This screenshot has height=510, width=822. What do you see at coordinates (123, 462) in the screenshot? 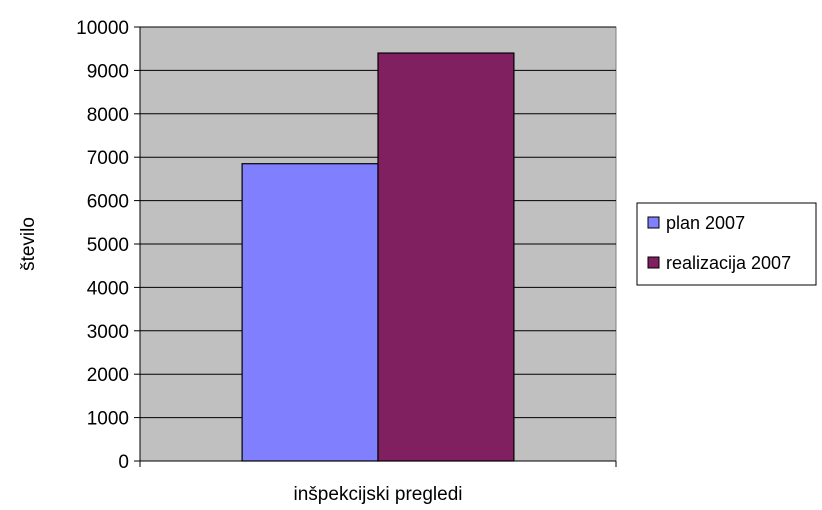
I see `y-tick-label: 0` at bounding box center [123, 462].